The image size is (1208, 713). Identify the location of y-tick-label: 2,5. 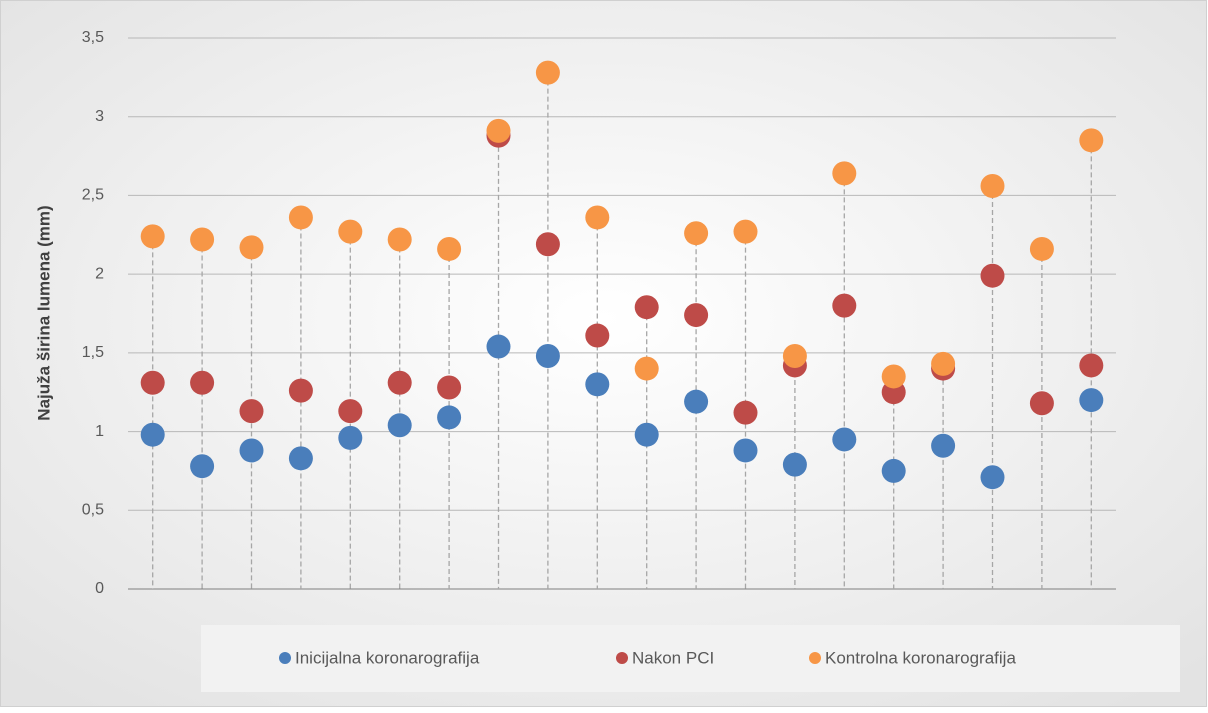
(93, 195).